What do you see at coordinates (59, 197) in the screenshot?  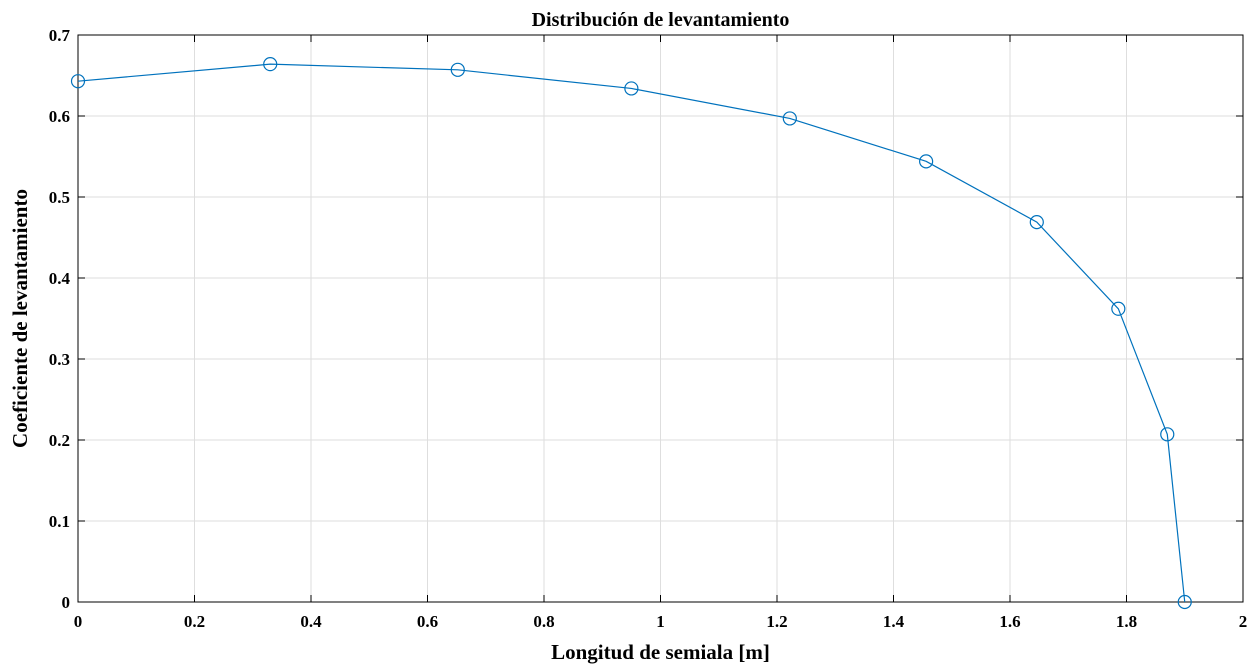 I see `y-tick-label: 0.5` at bounding box center [59, 197].